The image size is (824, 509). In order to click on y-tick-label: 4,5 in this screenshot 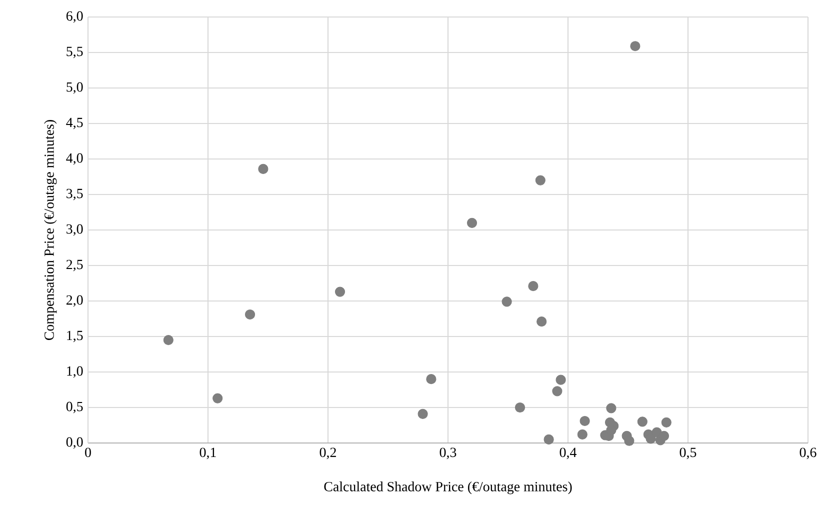, I will do `click(74, 124)`.